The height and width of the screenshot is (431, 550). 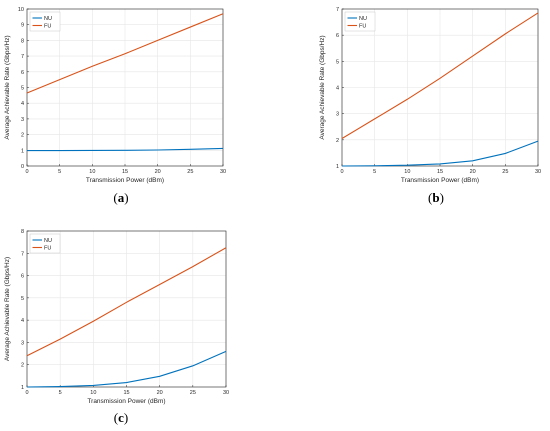 What do you see at coordinates (121, 197) in the screenshot?
I see `caption-a: (a)` at bounding box center [121, 197].